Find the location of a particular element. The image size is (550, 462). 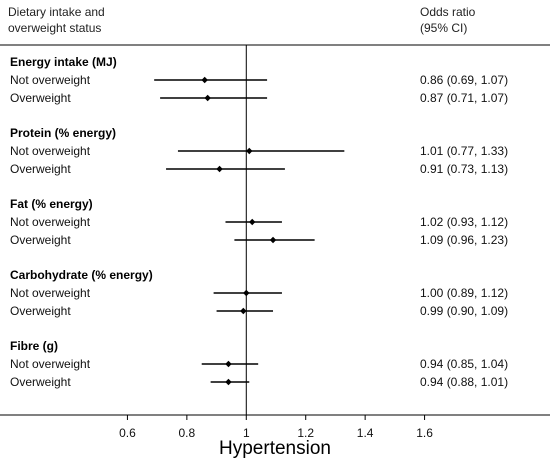

header-left-line2: overweight status is located at coordinates (54, 28).